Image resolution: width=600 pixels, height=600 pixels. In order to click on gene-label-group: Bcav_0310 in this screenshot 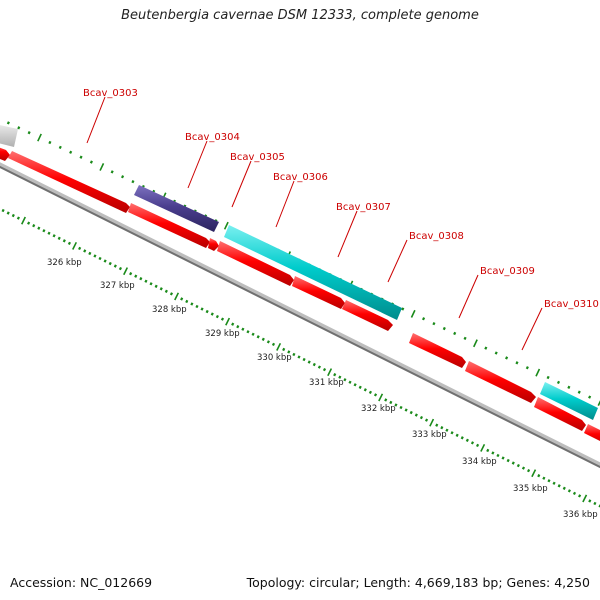, I will do `click(560, 325)`.